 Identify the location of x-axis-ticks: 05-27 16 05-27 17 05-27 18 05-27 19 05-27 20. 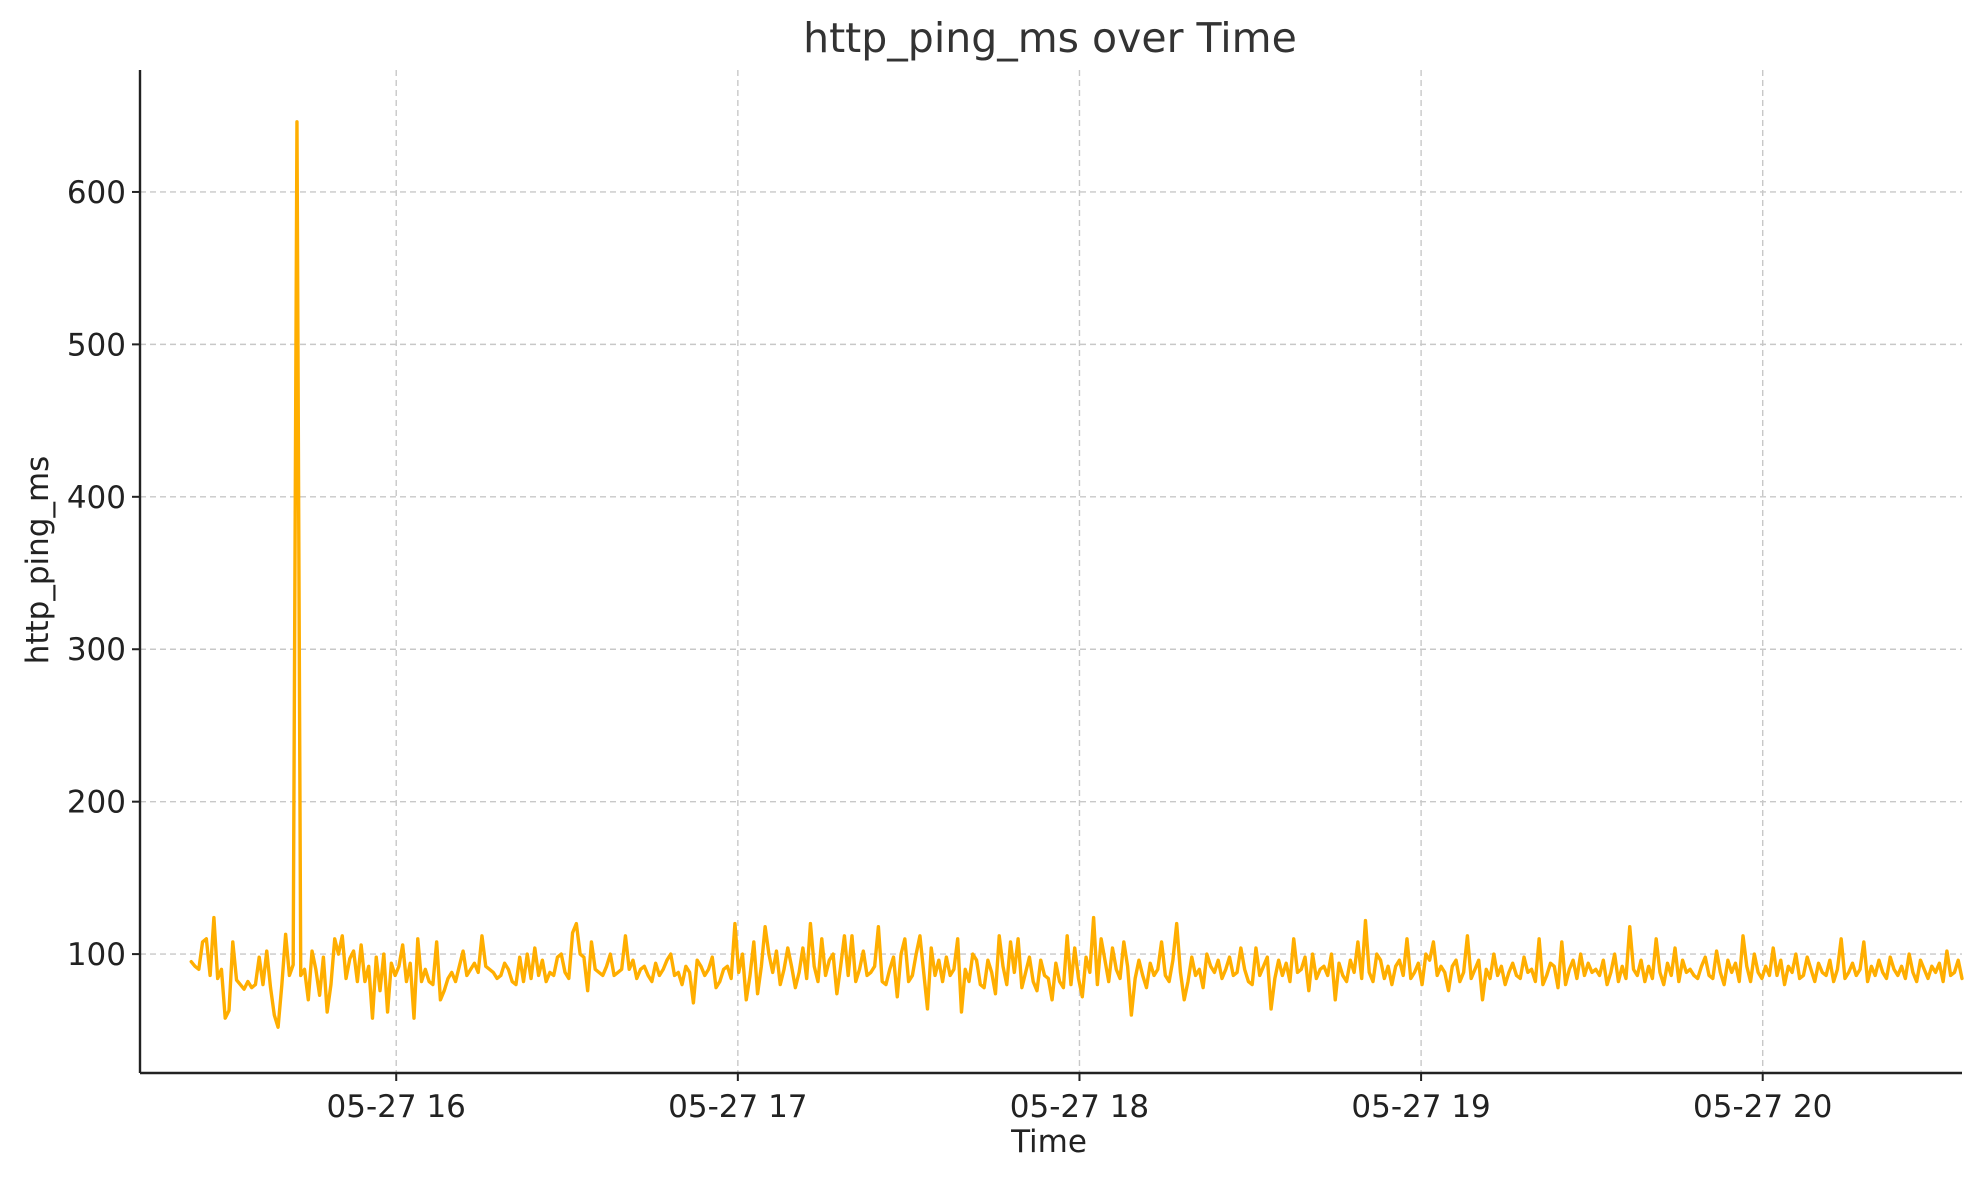
(1079, 1099).